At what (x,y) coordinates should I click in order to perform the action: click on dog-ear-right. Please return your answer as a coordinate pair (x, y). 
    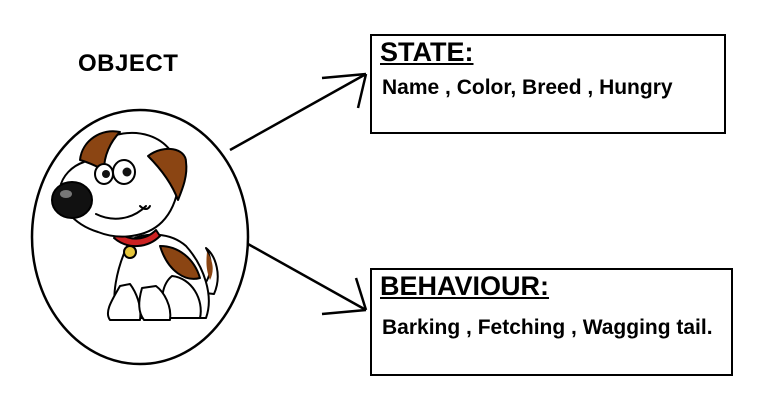
    Looking at the image, I should click on (167, 174).